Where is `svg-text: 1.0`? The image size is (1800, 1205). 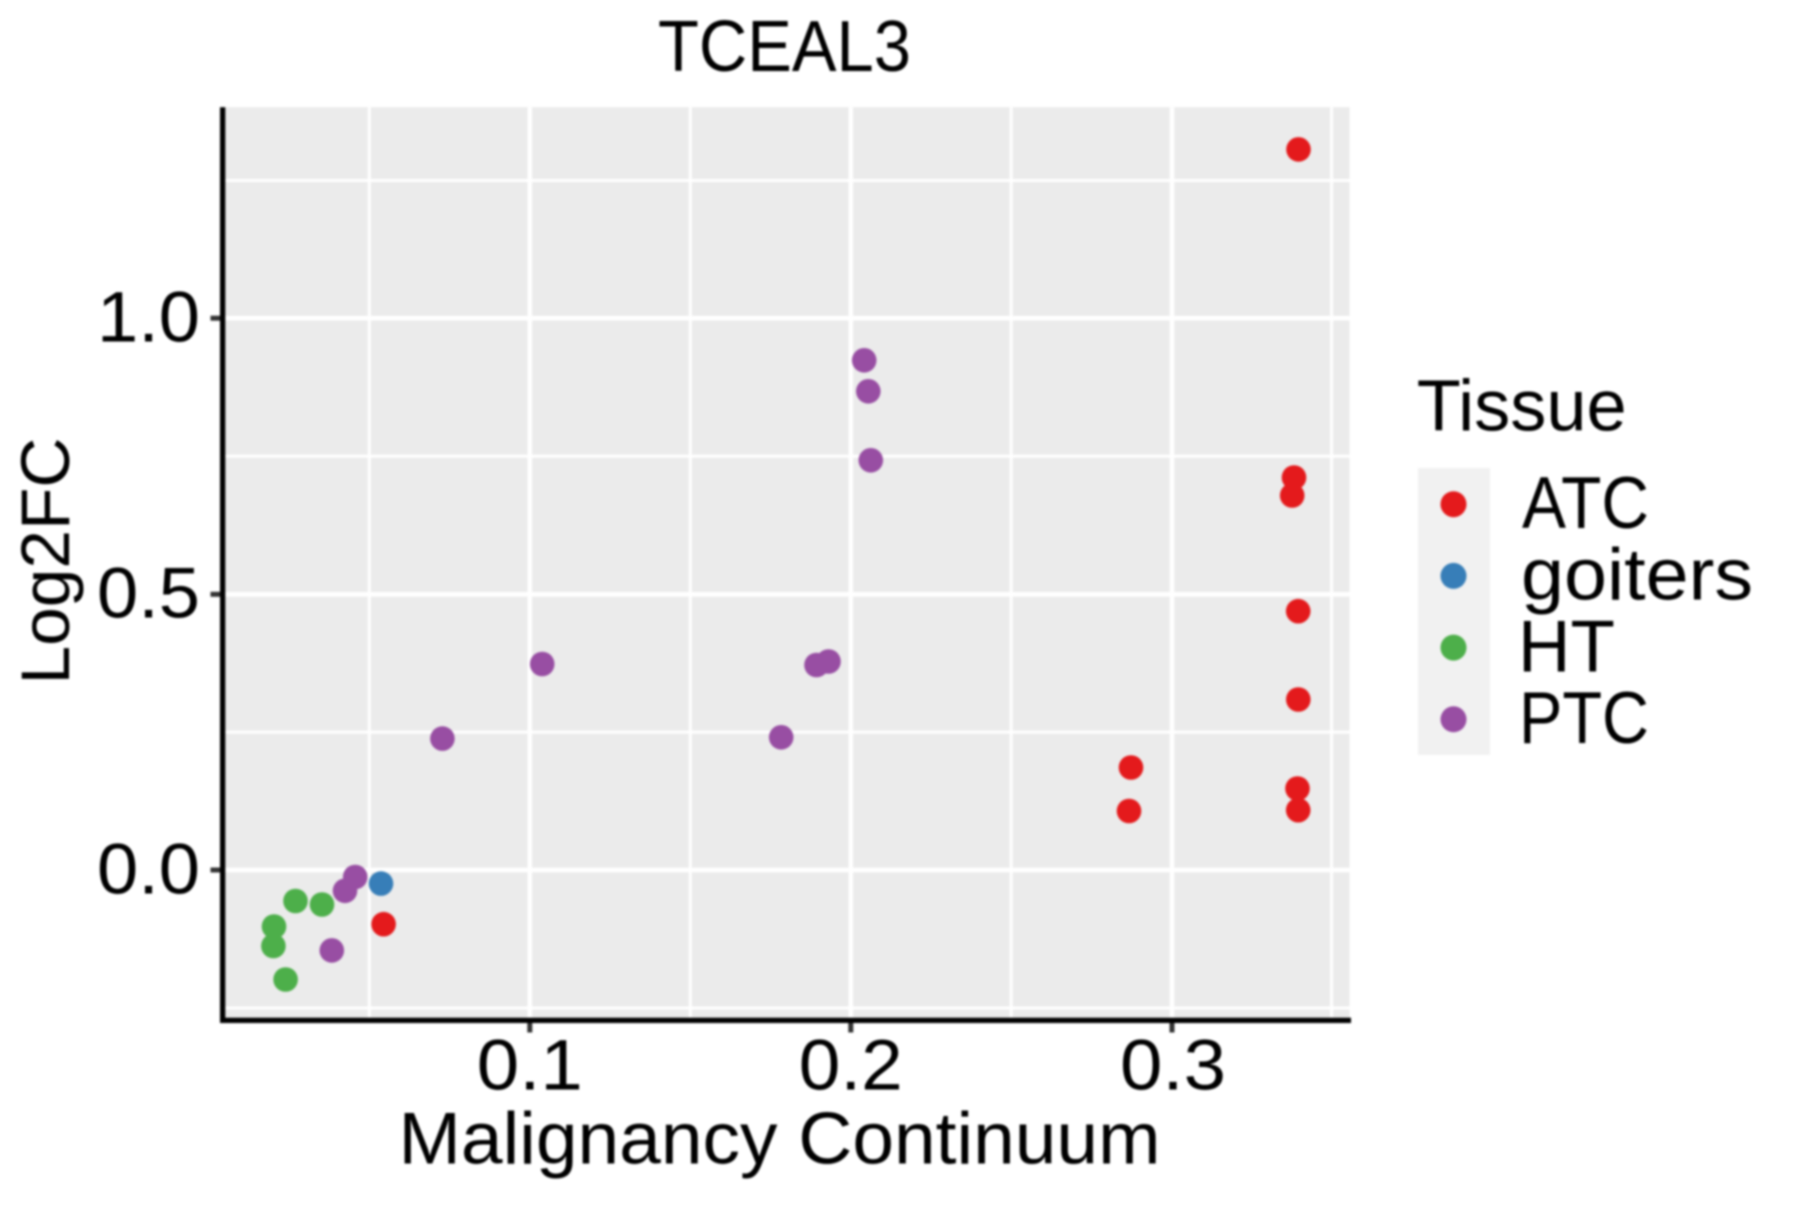 svg-text: 1.0 is located at coordinates (148, 318).